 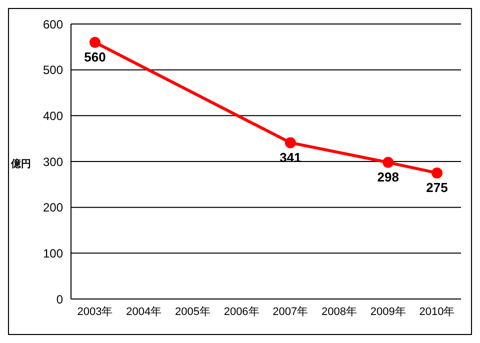 I want to click on x-tick-label: 2007年, so click(x=290, y=312).